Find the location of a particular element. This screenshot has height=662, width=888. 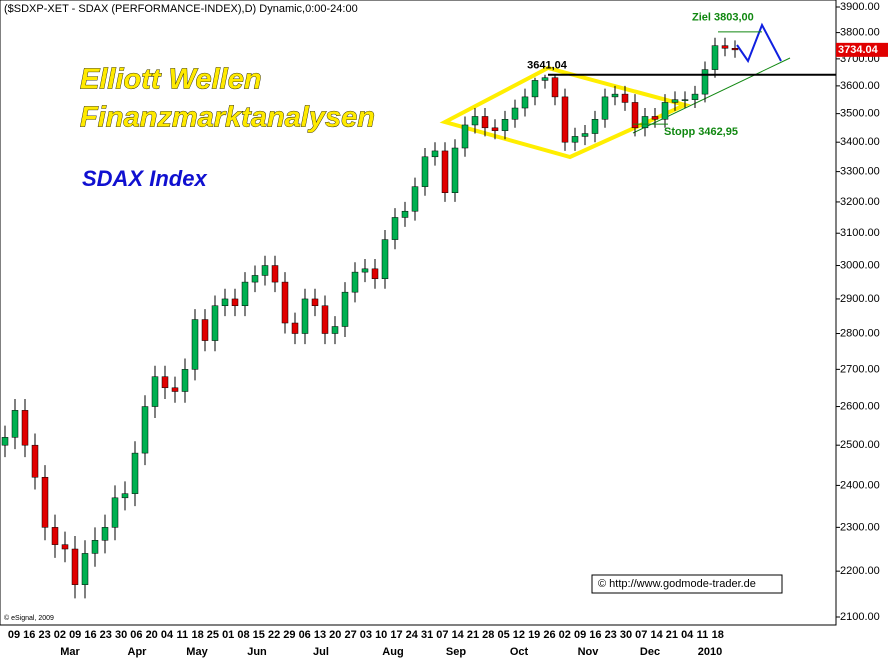

x-tick-label: 18 is located at coordinates (718, 635).